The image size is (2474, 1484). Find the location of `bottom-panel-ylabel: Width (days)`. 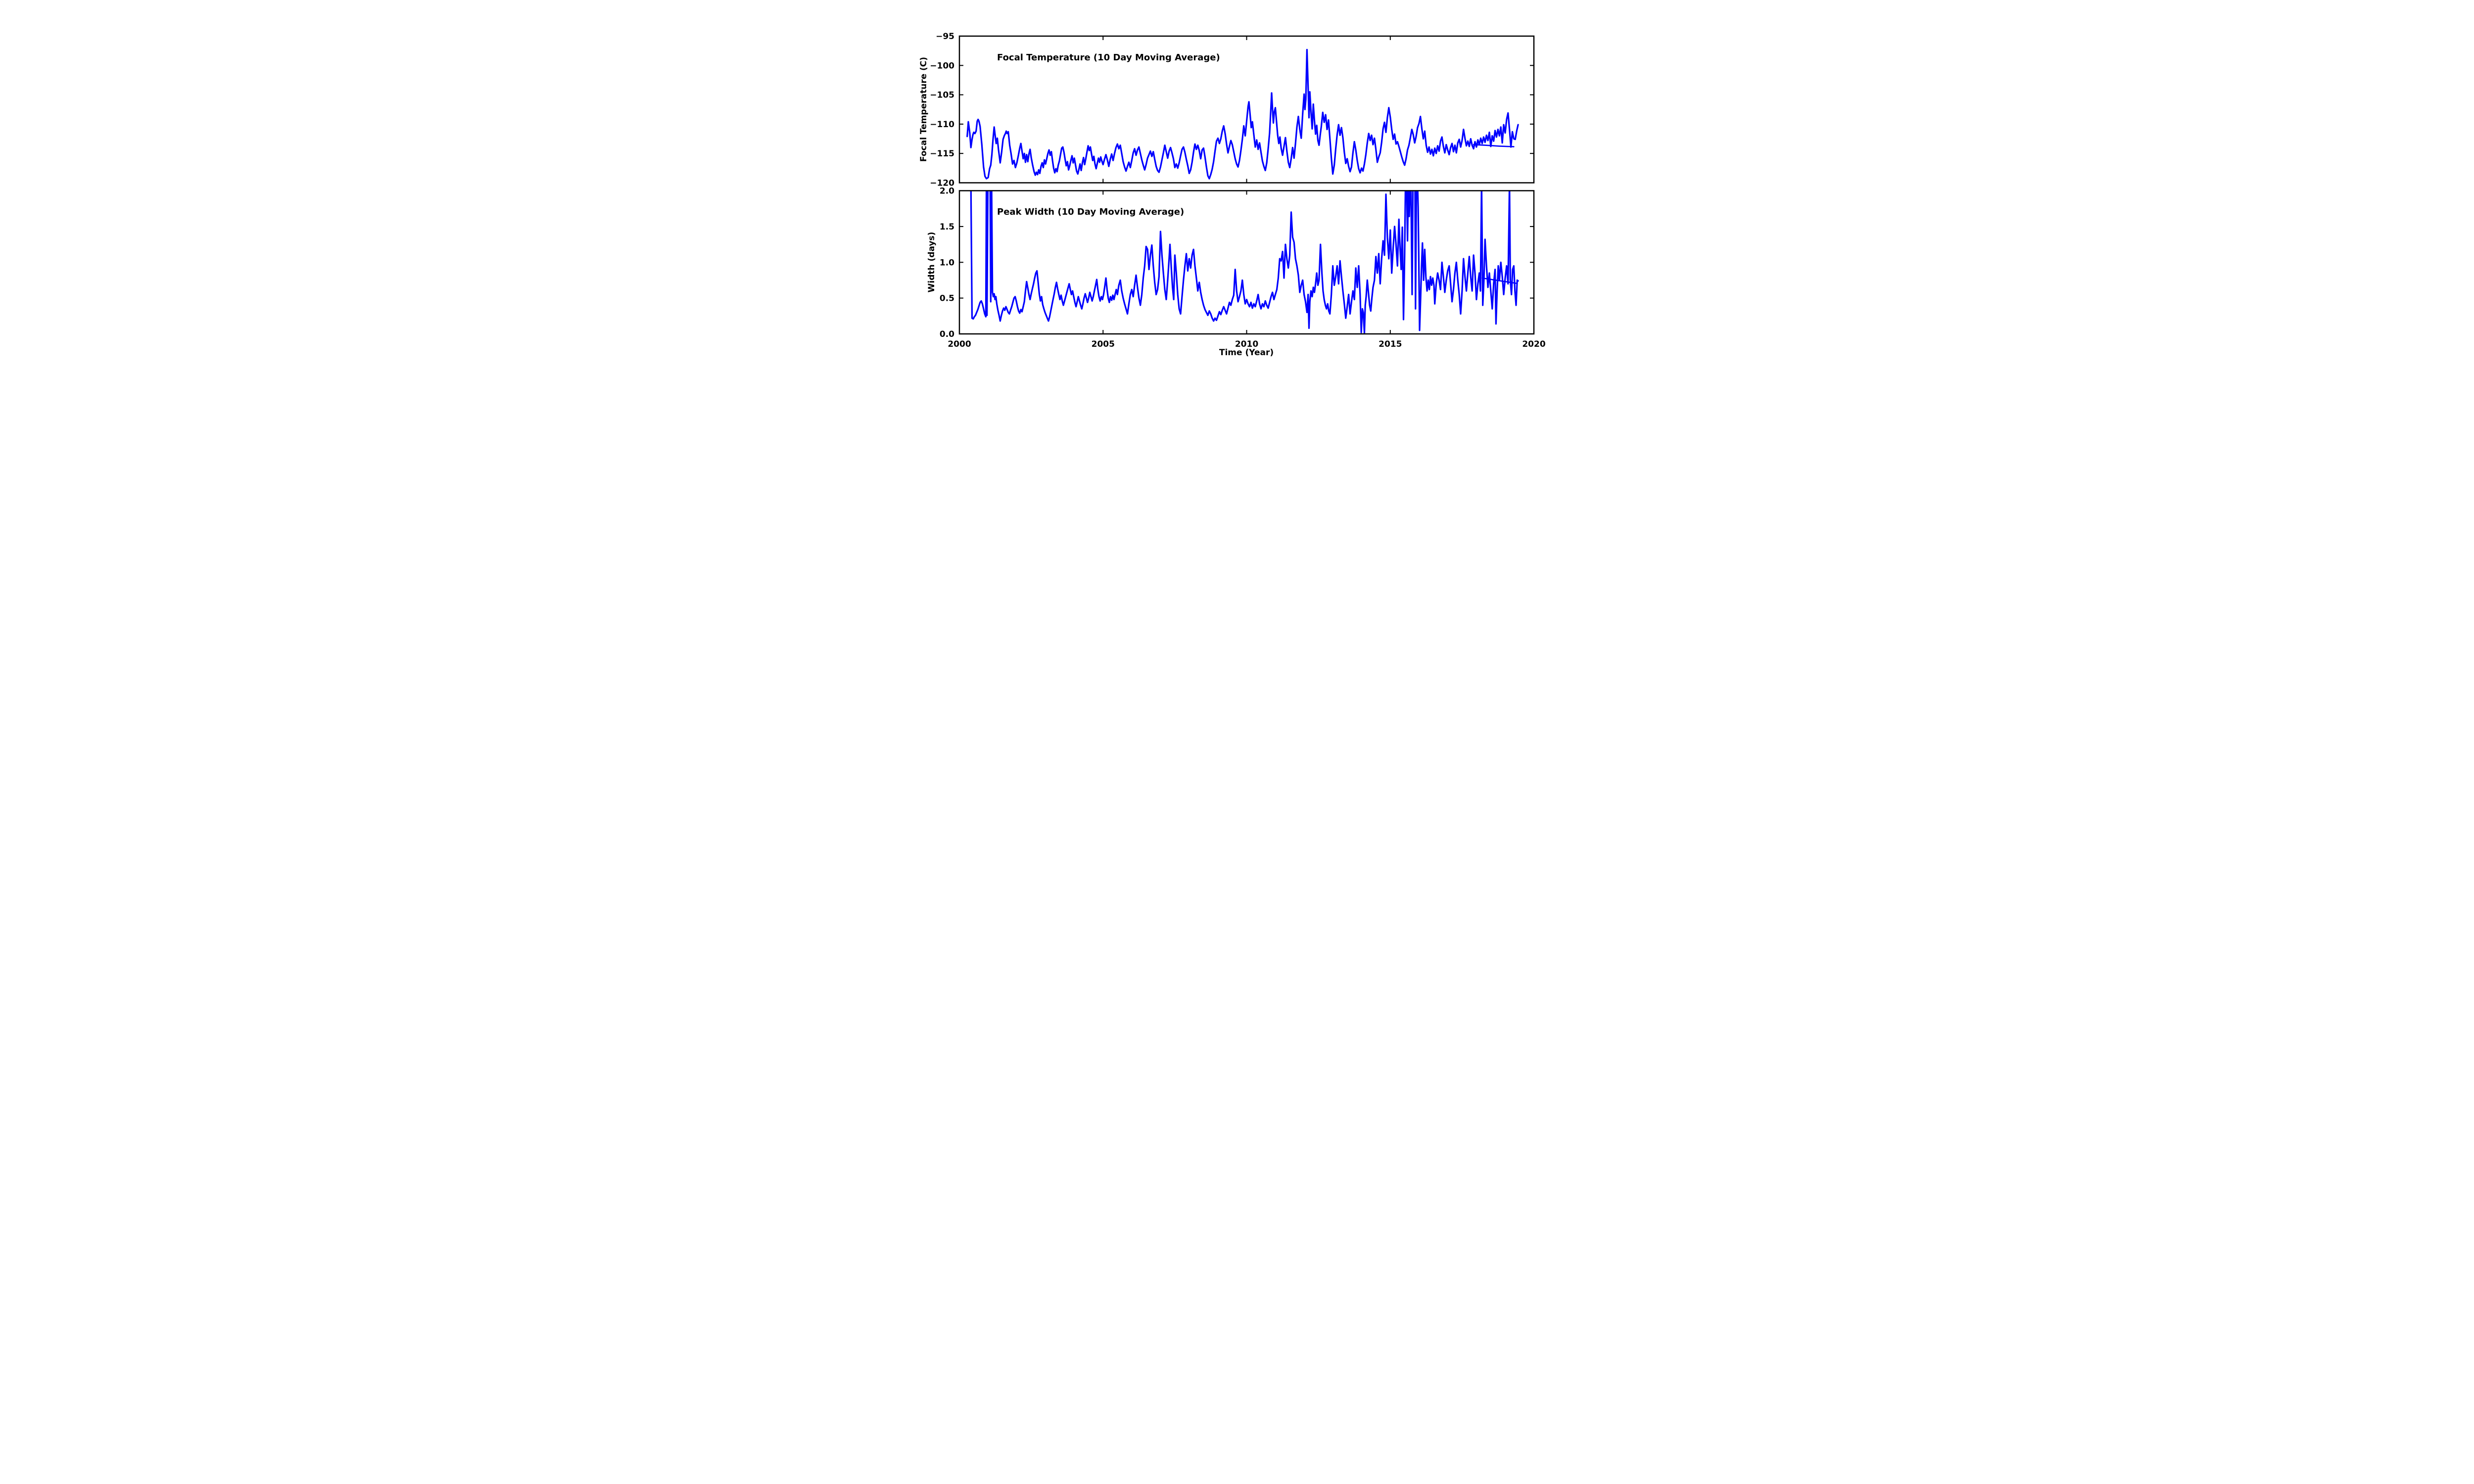

bottom-panel-ylabel: Width (days) is located at coordinates (932, 262).